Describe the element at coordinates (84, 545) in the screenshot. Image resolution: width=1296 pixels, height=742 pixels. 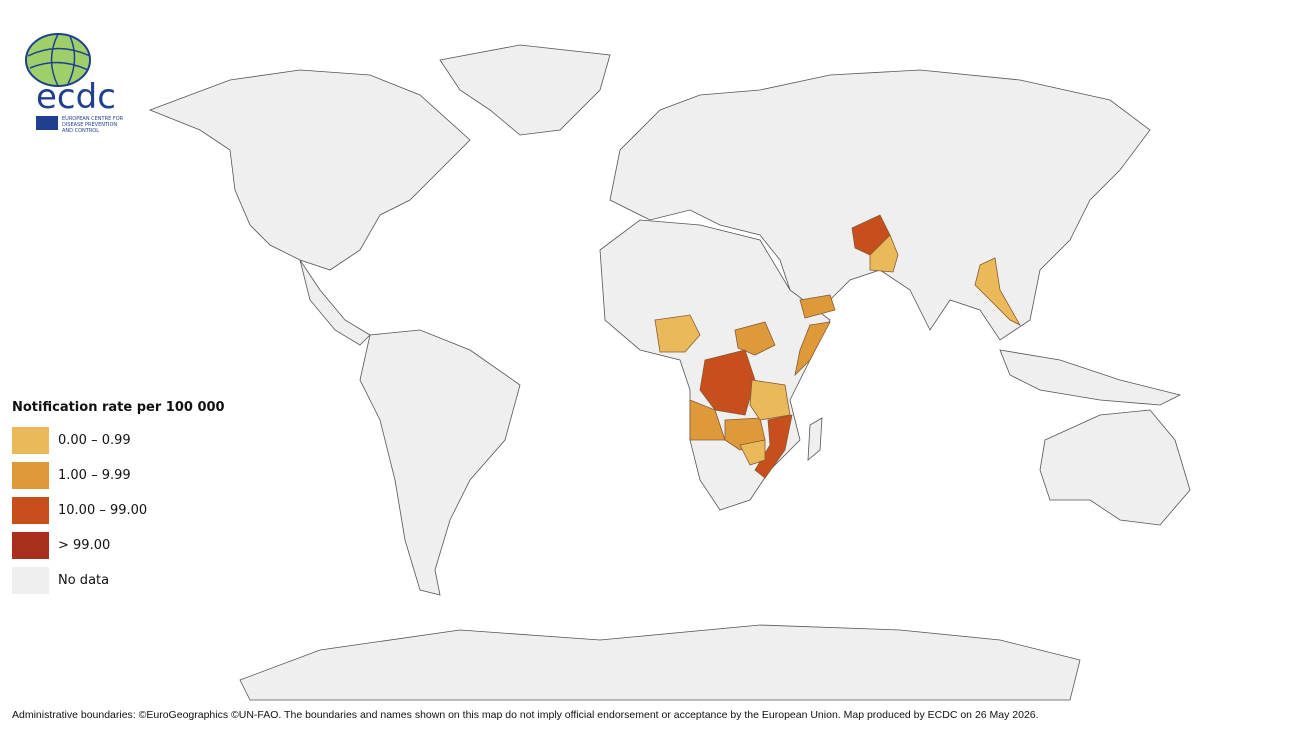
I see `legend-label: > 99.00` at that location.